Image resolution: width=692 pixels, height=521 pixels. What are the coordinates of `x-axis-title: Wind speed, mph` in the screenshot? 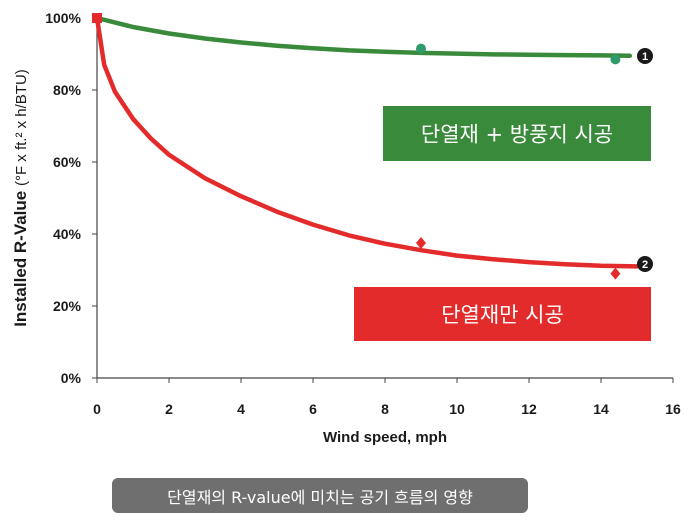 It's located at (385, 437).